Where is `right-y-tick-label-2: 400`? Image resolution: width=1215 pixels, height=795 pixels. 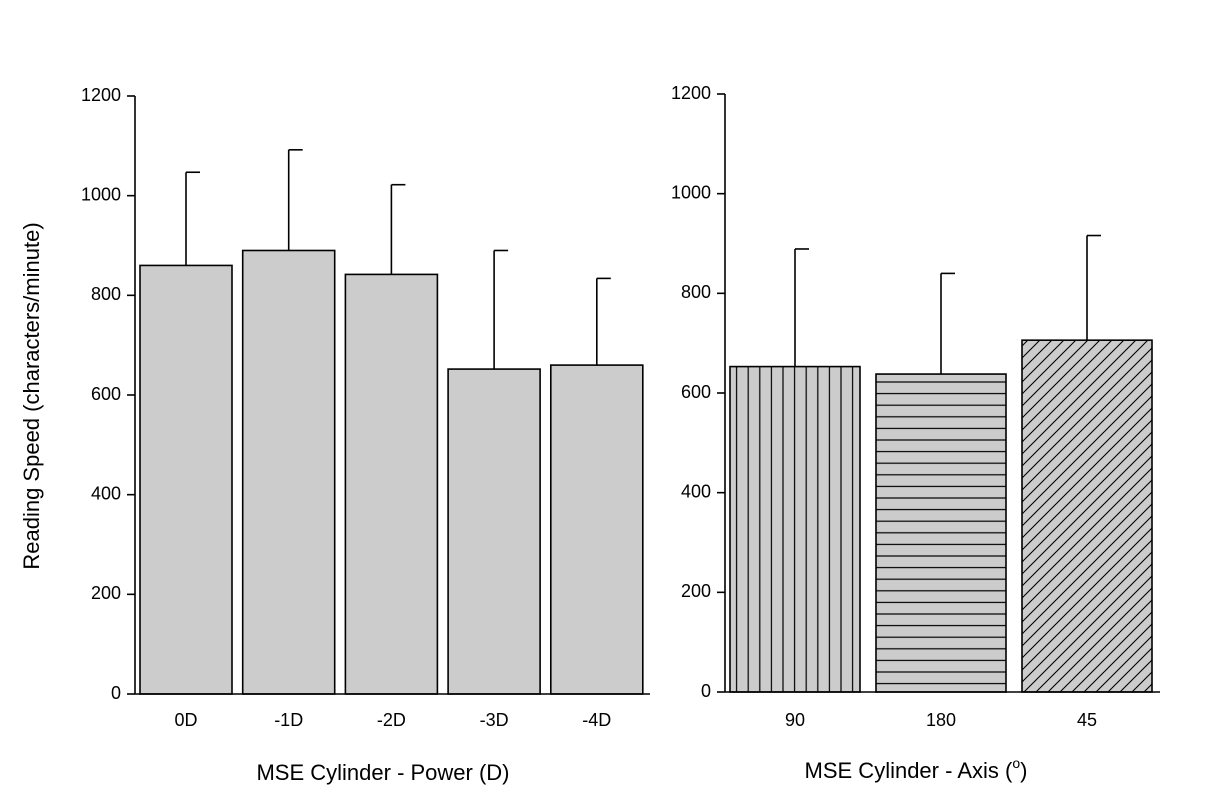 right-y-tick-label-2: 400 is located at coordinates (696, 491).